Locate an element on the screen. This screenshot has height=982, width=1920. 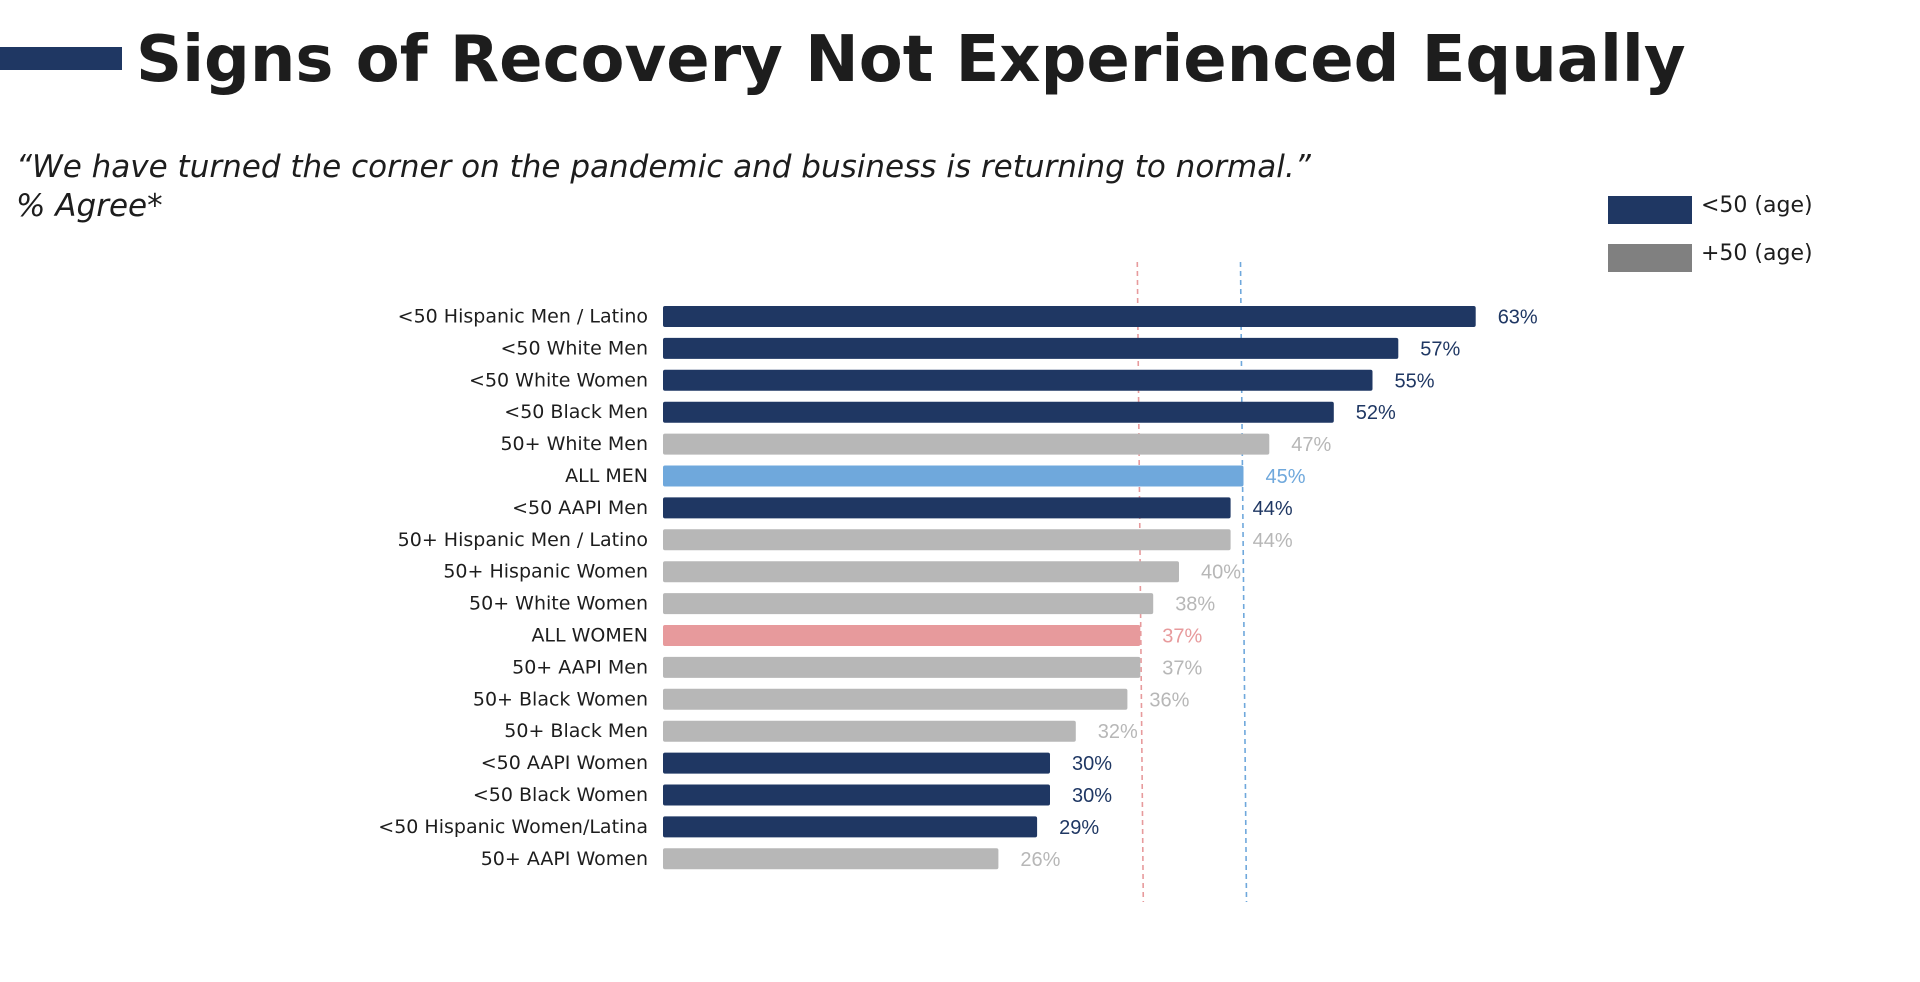
title-accent-bar is located at coordinates (61, 58).